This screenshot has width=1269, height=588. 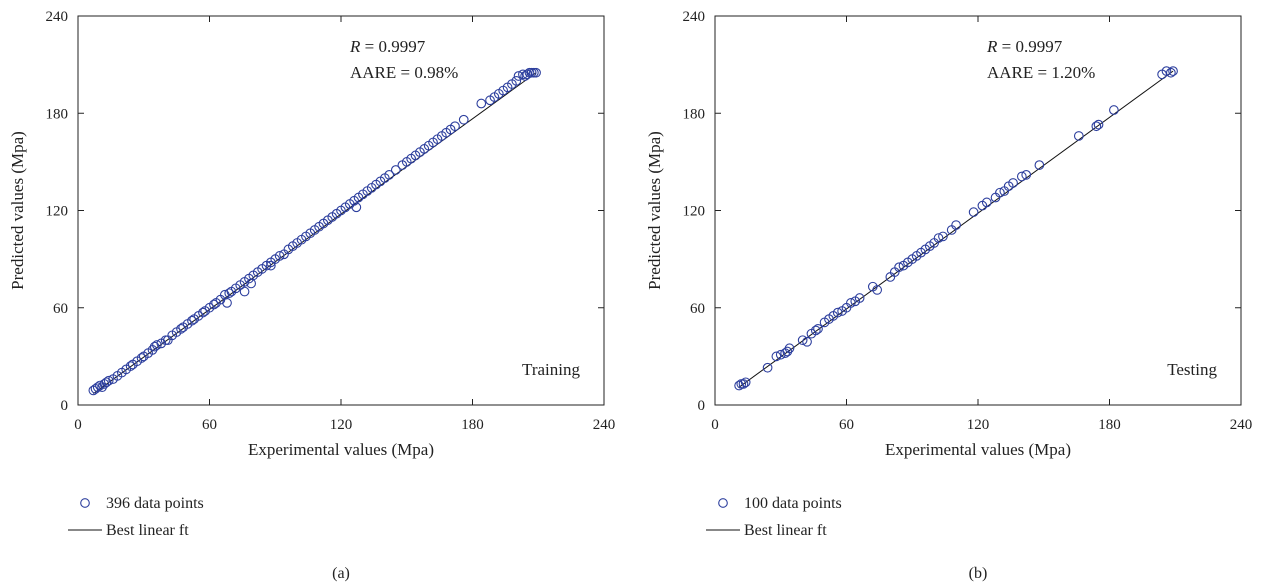 What do you see at coordinates (136, 517) in the screenshot?
I see `legend: 396 data points Best linear ft` at bounding box center [136, 517].